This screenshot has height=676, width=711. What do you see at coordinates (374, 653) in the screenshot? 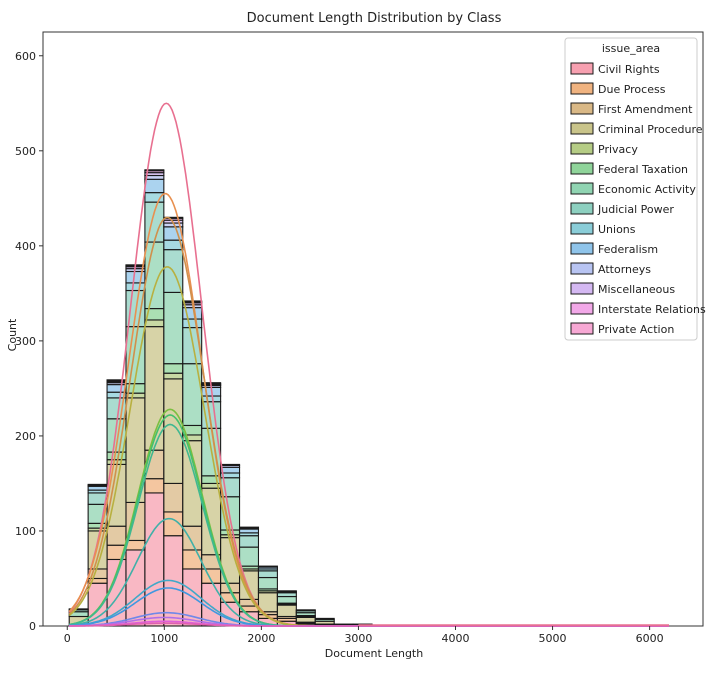
I see `x-axis-title: Document Length` at bounding box center [374, 653].